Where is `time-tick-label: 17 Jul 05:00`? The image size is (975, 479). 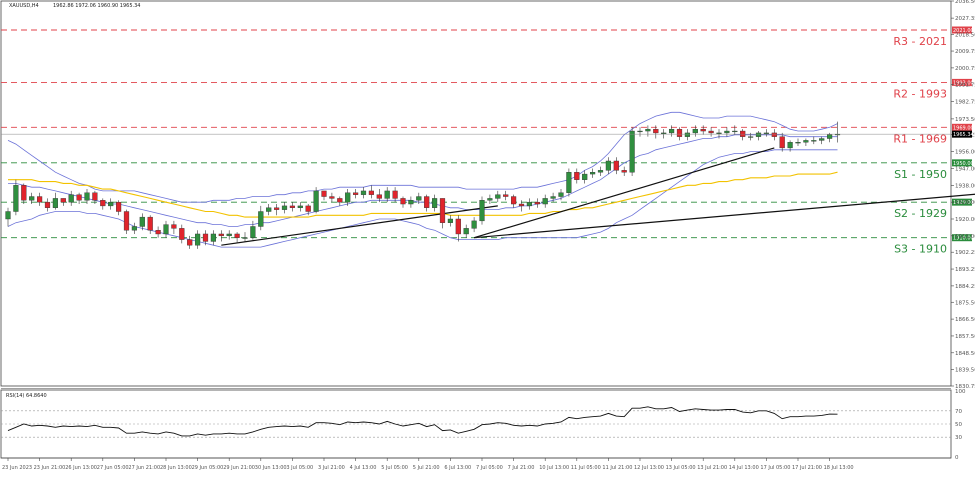 time-tick-label: 17 Jul 05:00 is located at coordinates (775, 468).